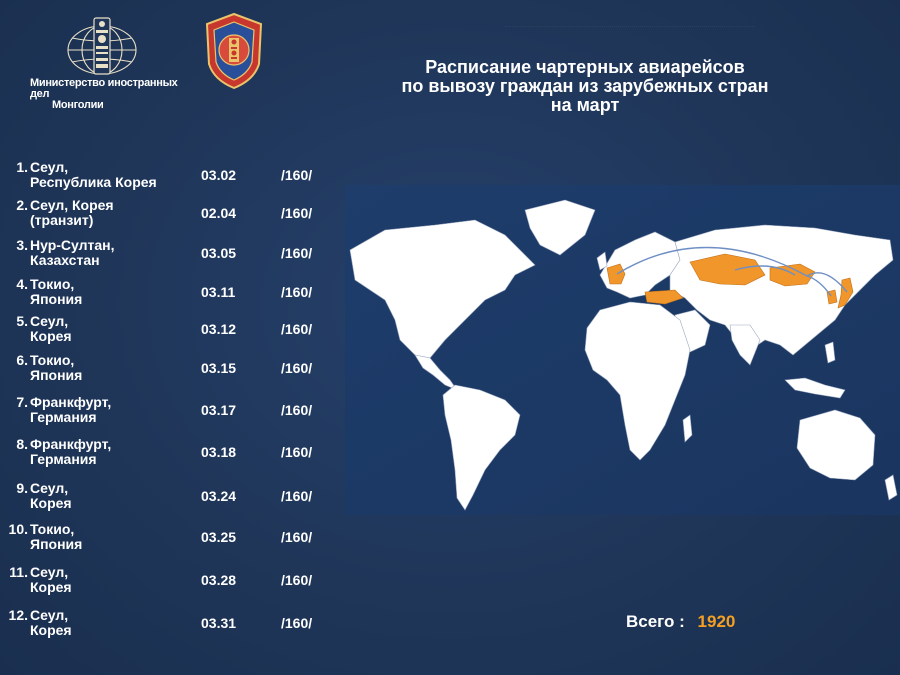 This screenshot has width=900, height=675. Describe the element at coordinates (219, 410) in the screenshot. I see `flight-date: 03.17` at that location.